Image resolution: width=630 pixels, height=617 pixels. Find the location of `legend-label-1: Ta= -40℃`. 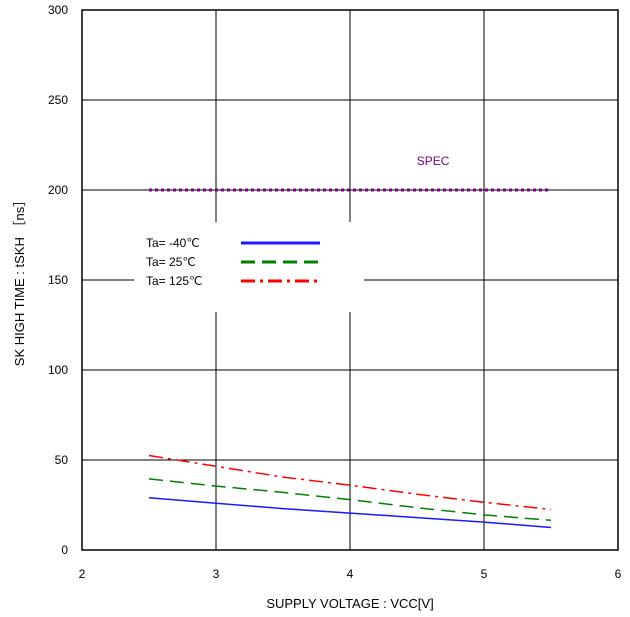

legend-label-1: Ta= -40℃ is located at coordinates (173, 243).